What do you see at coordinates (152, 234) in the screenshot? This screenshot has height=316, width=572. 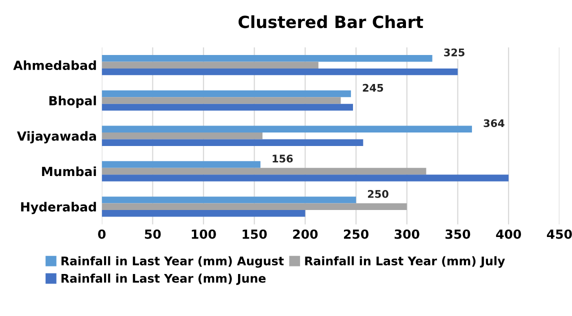 I see `x-tick-label: 50` at bounding box center [152, 234].